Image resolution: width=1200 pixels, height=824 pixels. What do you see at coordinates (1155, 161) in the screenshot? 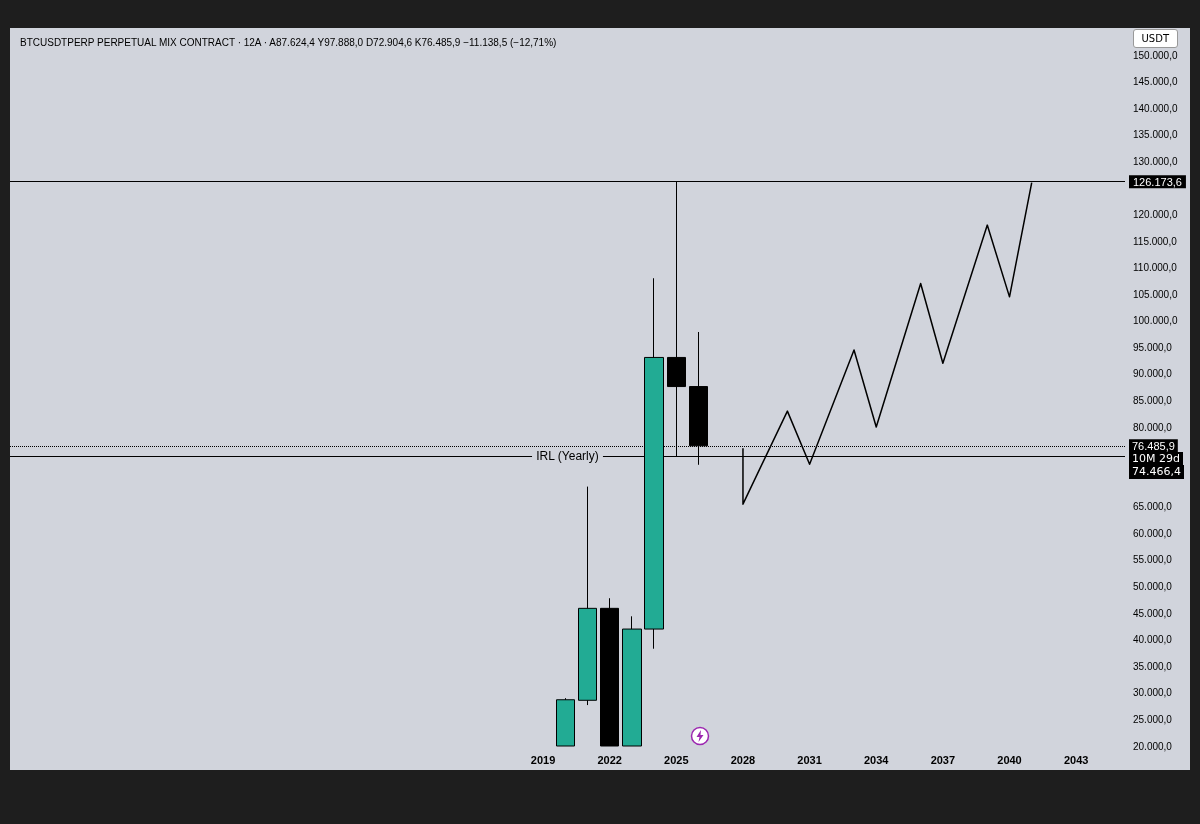
I see `y-tick-label: 130.000,0` at bounding box center [1155, 161].